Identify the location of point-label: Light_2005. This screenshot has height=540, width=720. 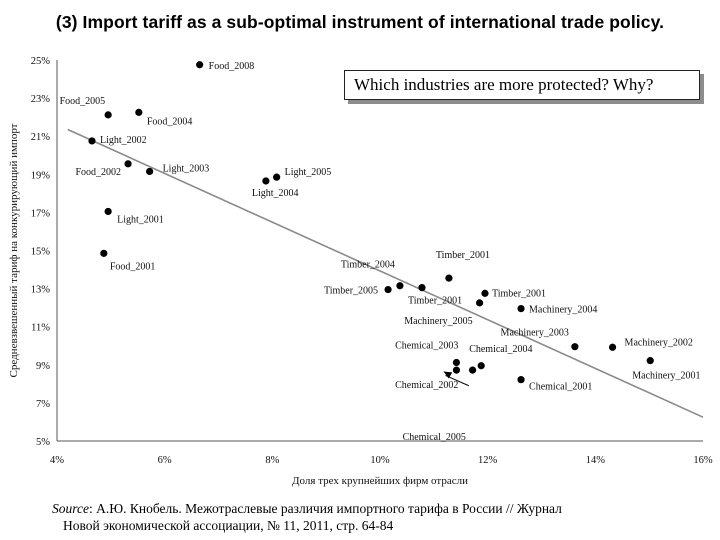
(308, 172).